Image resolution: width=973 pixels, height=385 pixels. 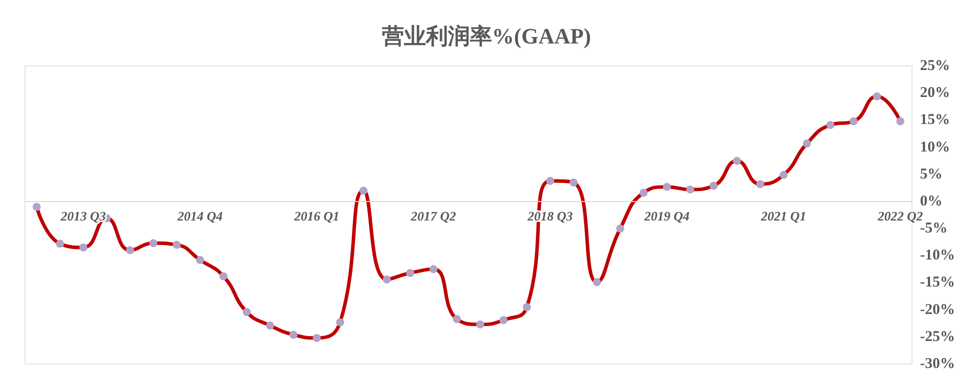 What do you see at coordinates (935, 120) in the screenshot?
I see `y-tick-label: 15%` at bounding box center [935, 120].